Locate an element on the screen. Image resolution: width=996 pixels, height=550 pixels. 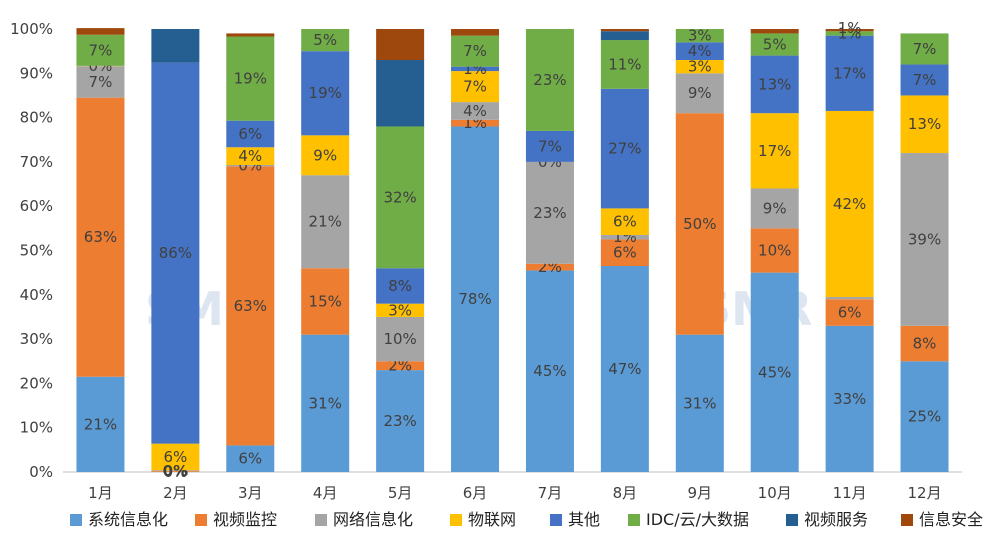
data-label: 17% is located at coordinates (849, 73).